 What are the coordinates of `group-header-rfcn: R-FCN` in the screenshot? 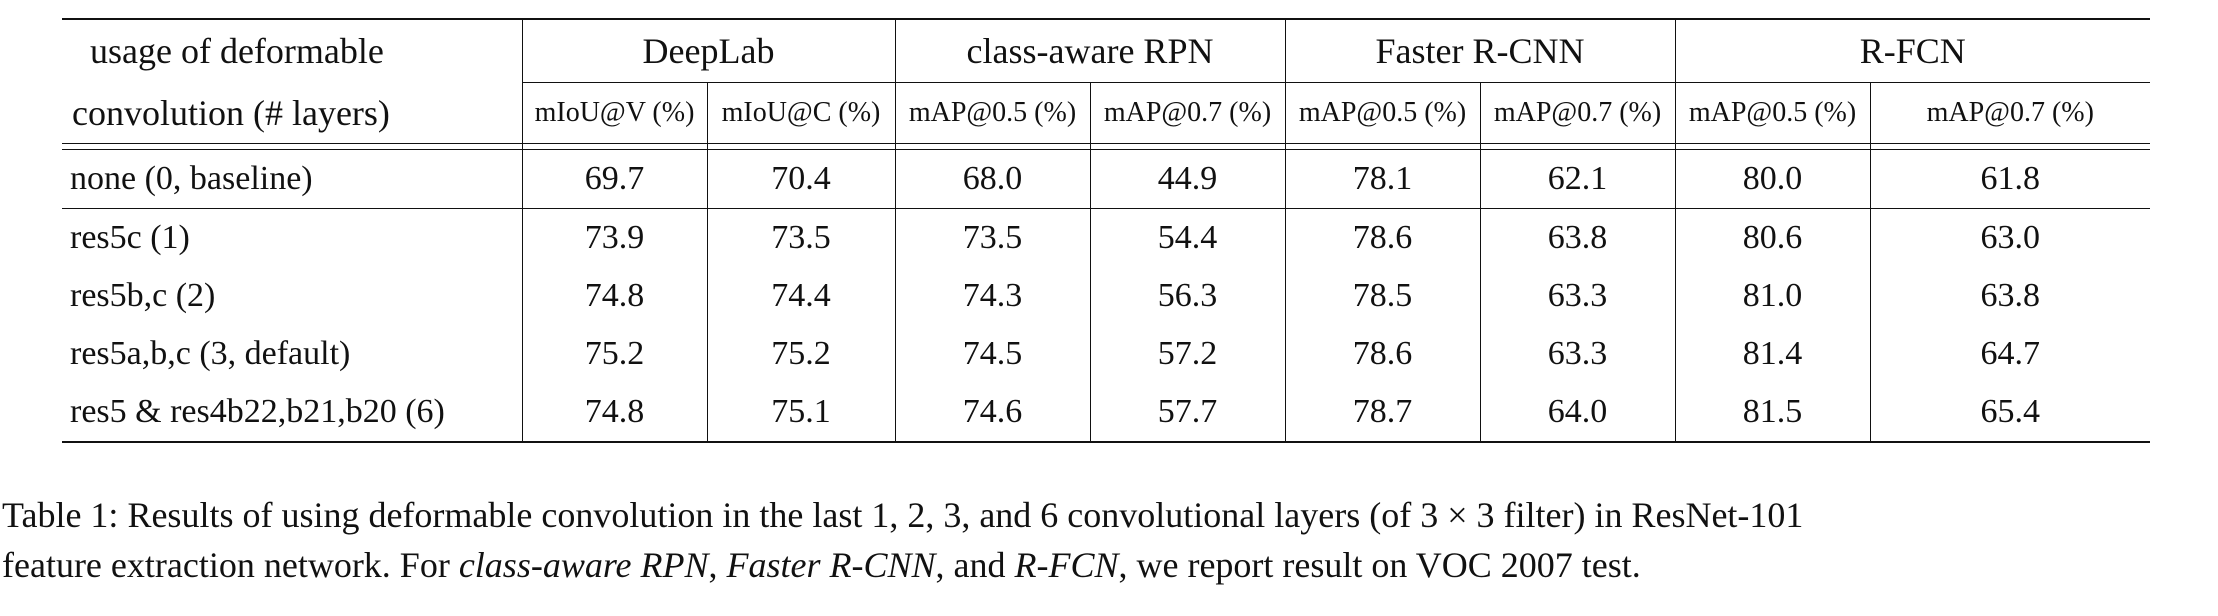 It's located at (1912, 50).